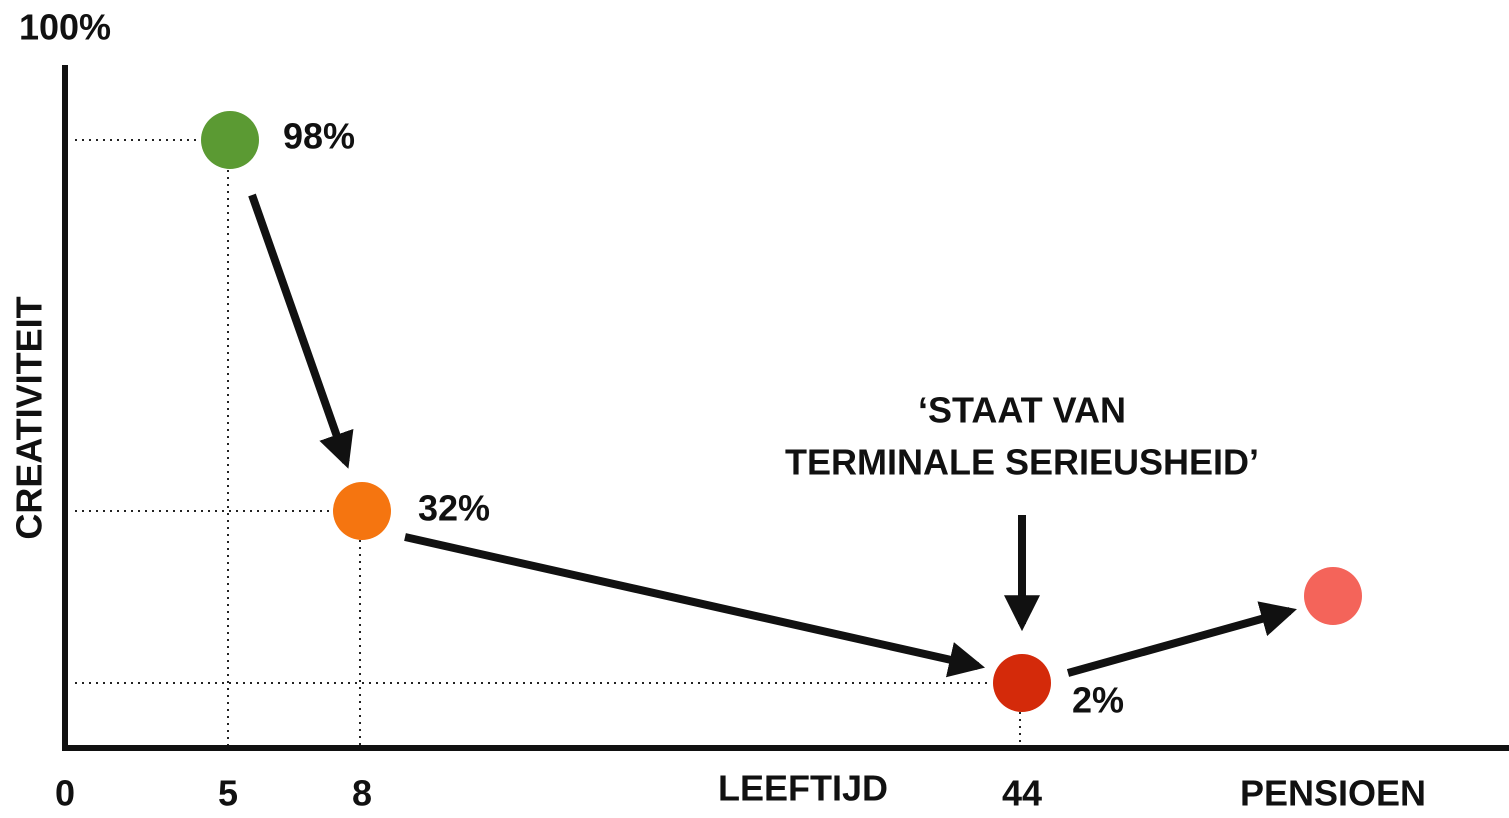 The image size is (1509, 818). Describe the element at coordinates (803, 788) in the screenshot. I see `x-axis-label: LEEFTIJD` at that location.